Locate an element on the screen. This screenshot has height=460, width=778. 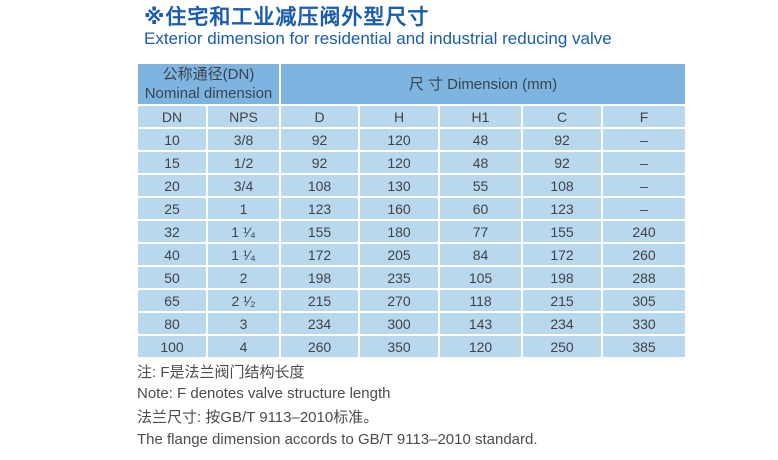
cell-c: 108 is located at coordinates (562, 185).